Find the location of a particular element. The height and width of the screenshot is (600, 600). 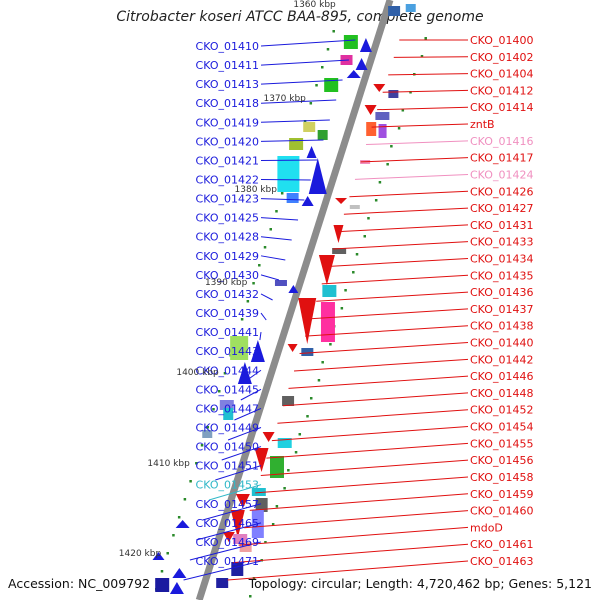

gene-label-right: CKO_01460 is located at coordinates (501, 511).